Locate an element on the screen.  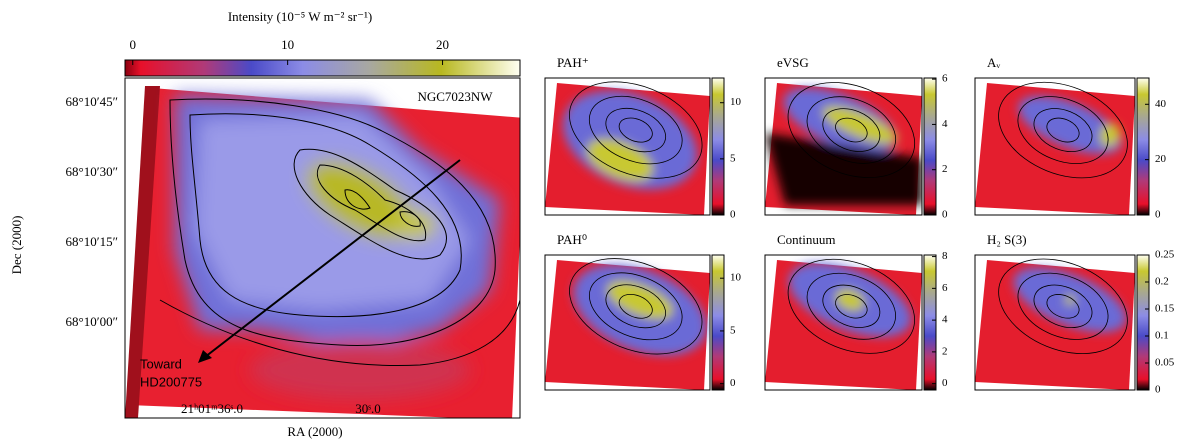
arrow-head is located at coordinates (205, 356).